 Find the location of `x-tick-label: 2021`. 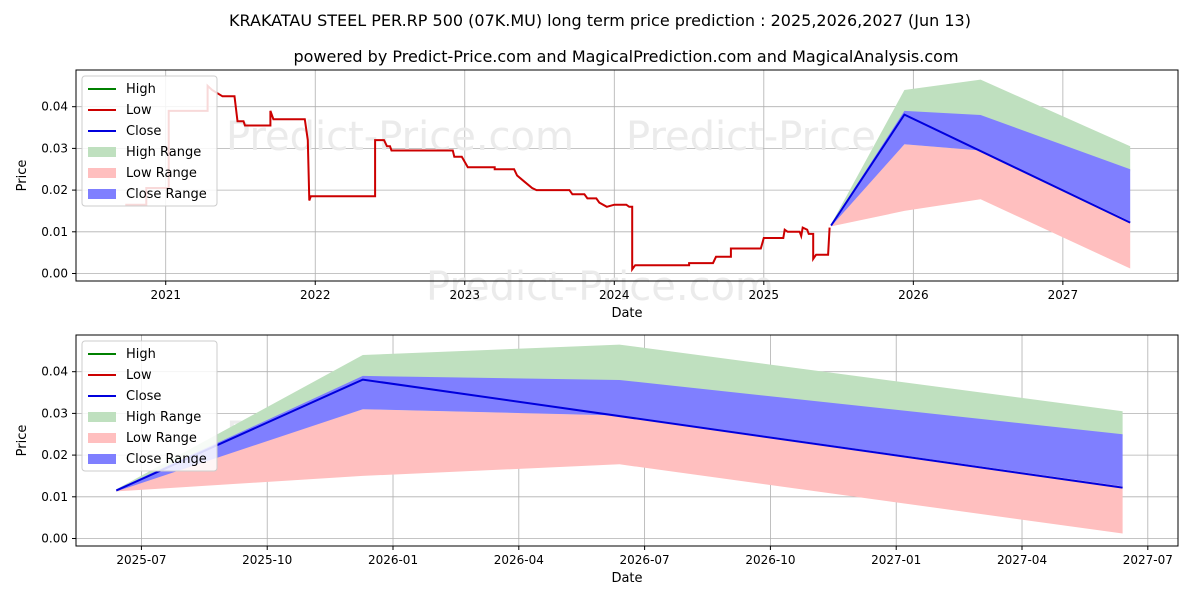

x-tick-label: 2021 is located at coordinates (165, 295).